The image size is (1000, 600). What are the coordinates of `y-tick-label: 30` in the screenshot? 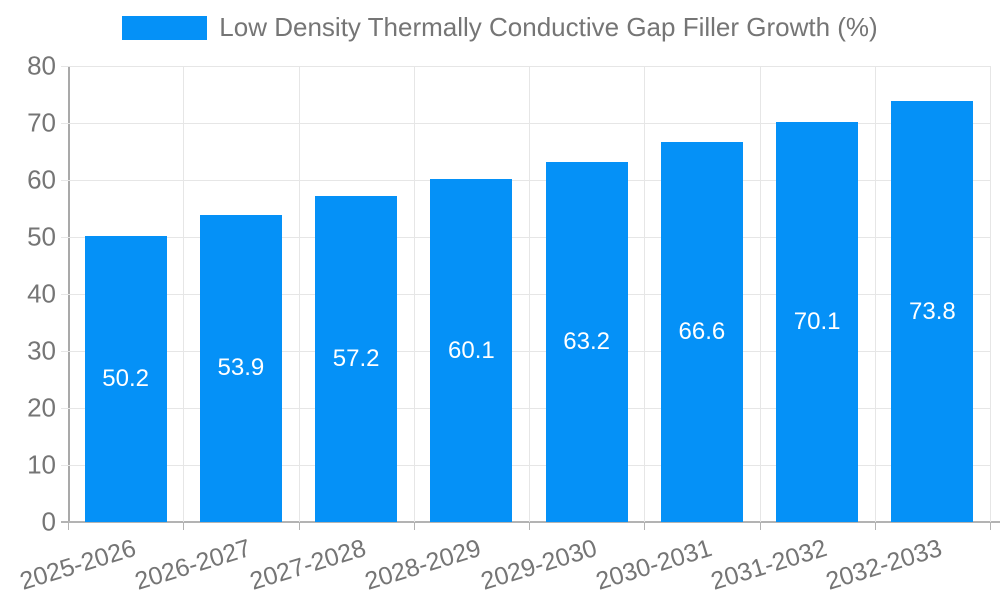 It's located at (41, 350).